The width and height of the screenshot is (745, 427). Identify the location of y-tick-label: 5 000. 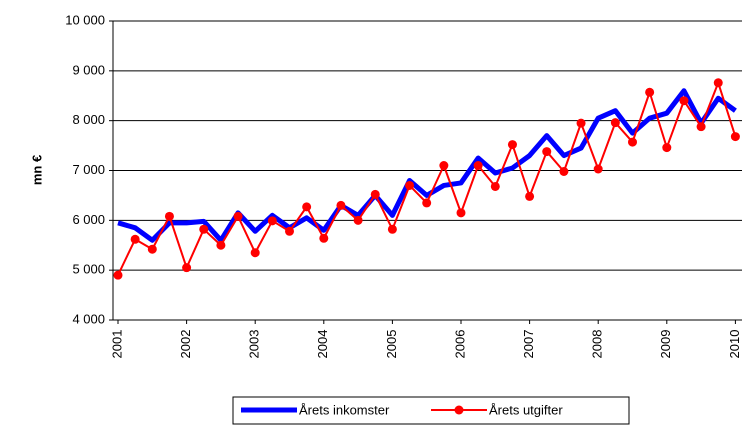
(88, 269).